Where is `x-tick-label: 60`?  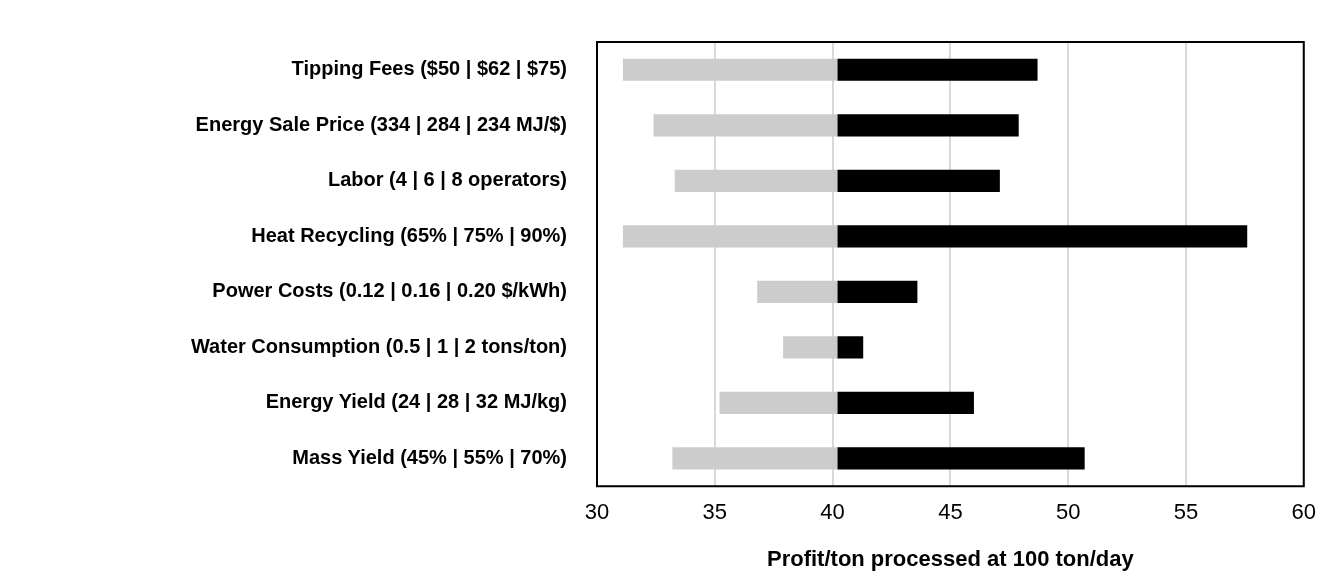 x-tick-label: 60 is located at coordinates (1304, 512).